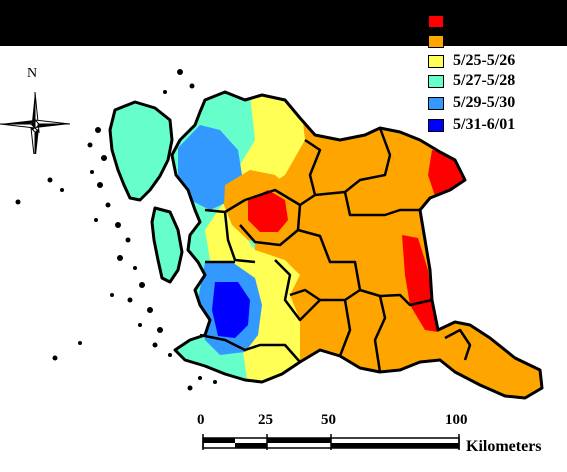 Image resolution: width=567 pixels, height=472 pixels. Describe the element at coordinates (484, 102) in the screenshot. I see `legend-label: 5/29-5/30` at that location.